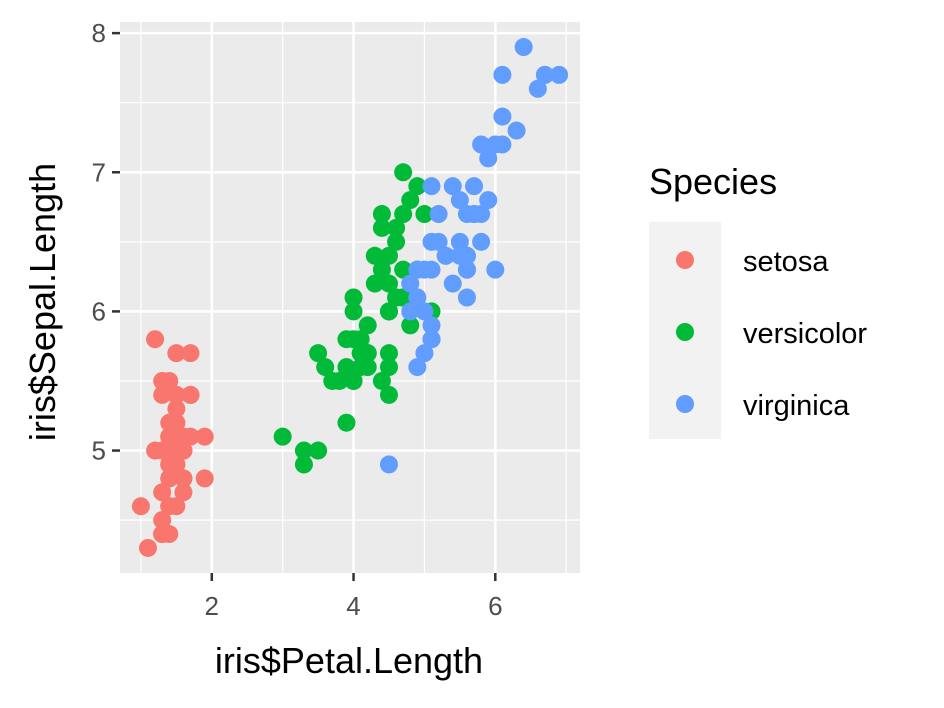 This screenshot has height=708, width=944. I want to click on x-tick-label: 4, so click(353, 606).